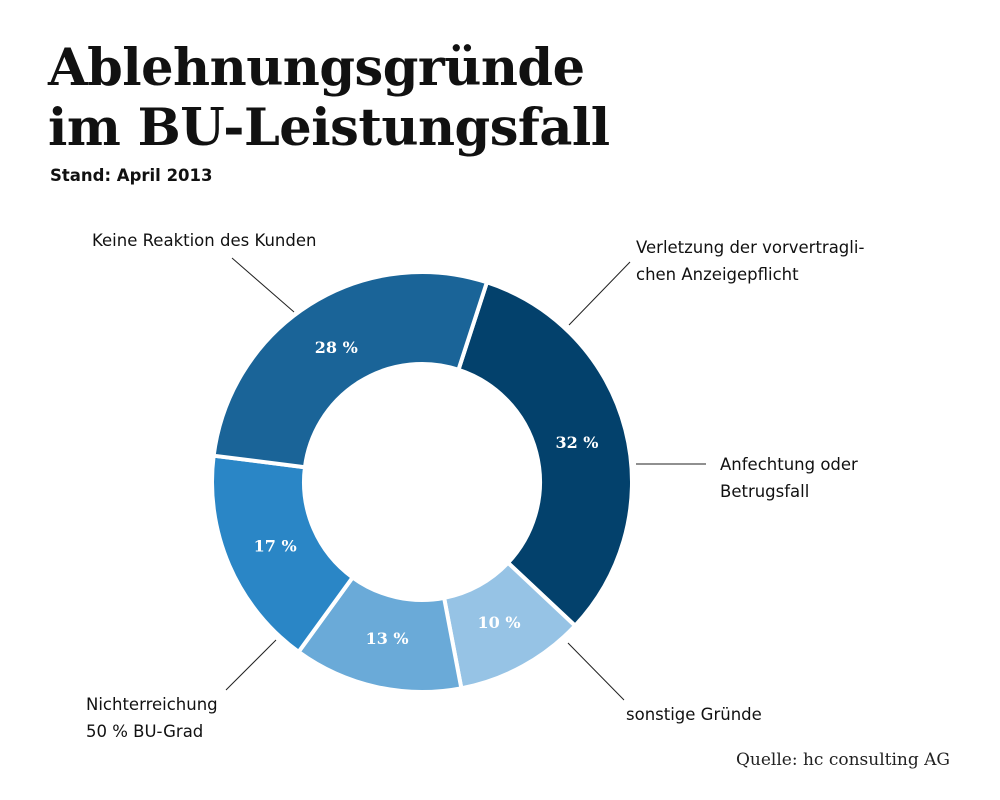 The height and width of the screenshot is (800, 1000). What do you see at coordinates (387, 638) in the screenshot?
I see `slice-value-label: 13 %` at bounding box center [387, 638].